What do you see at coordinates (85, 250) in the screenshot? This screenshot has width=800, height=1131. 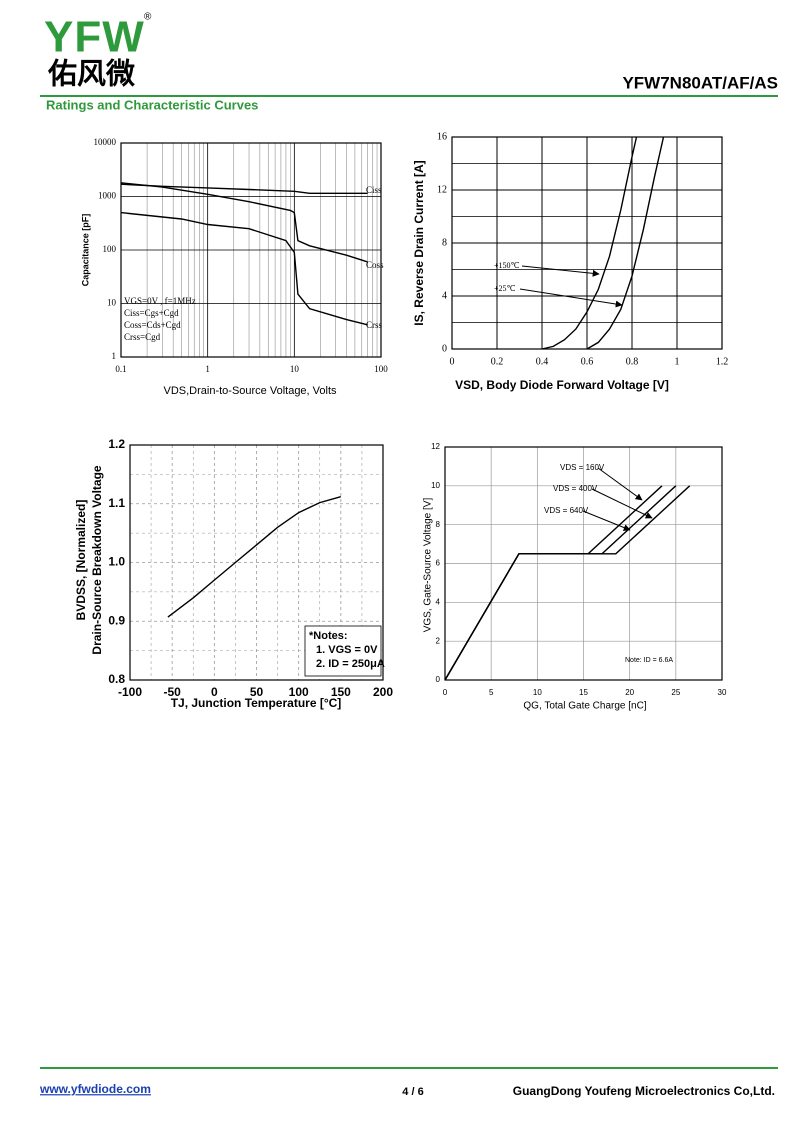 I see `y-axis-label: Capacitance [pF]` at bounding box center [85, 250].